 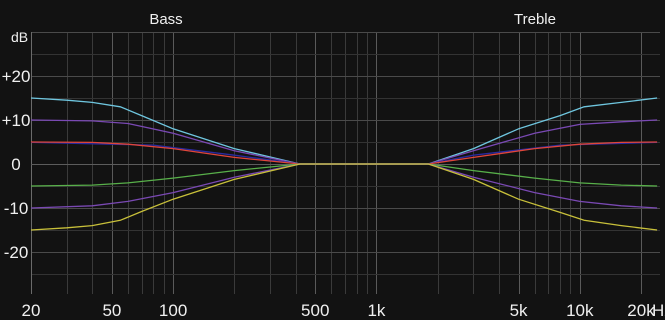 I want to click on y-unit-label: dB, so click(x=19, y=37).